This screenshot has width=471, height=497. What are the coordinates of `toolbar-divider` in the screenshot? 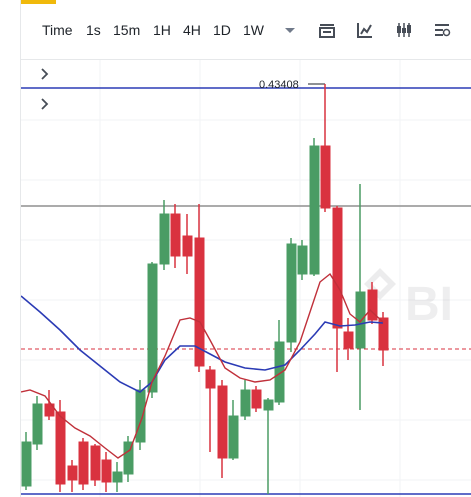 It's located at (245, 59).